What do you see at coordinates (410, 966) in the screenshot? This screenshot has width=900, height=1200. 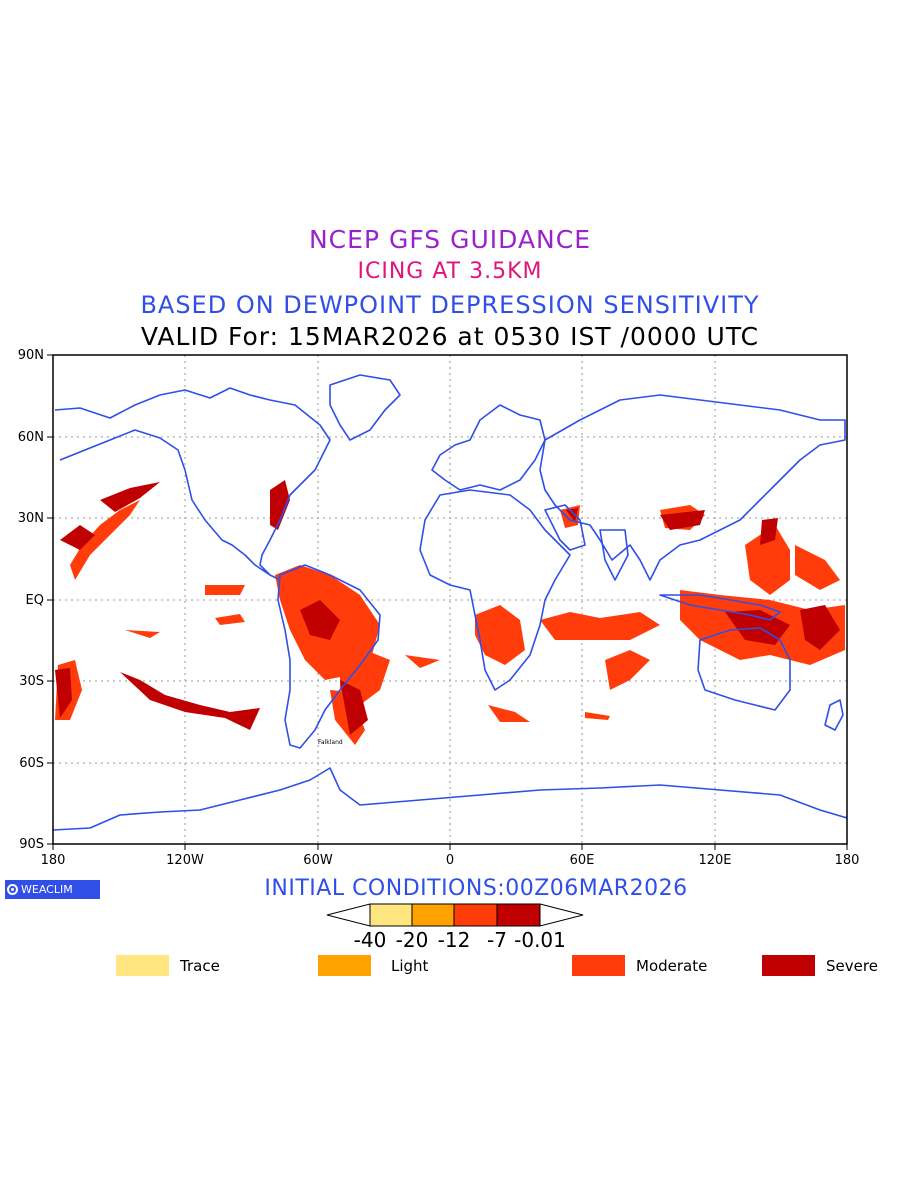 I see `legend-label-light: Light` at bounding box center [410, 966].